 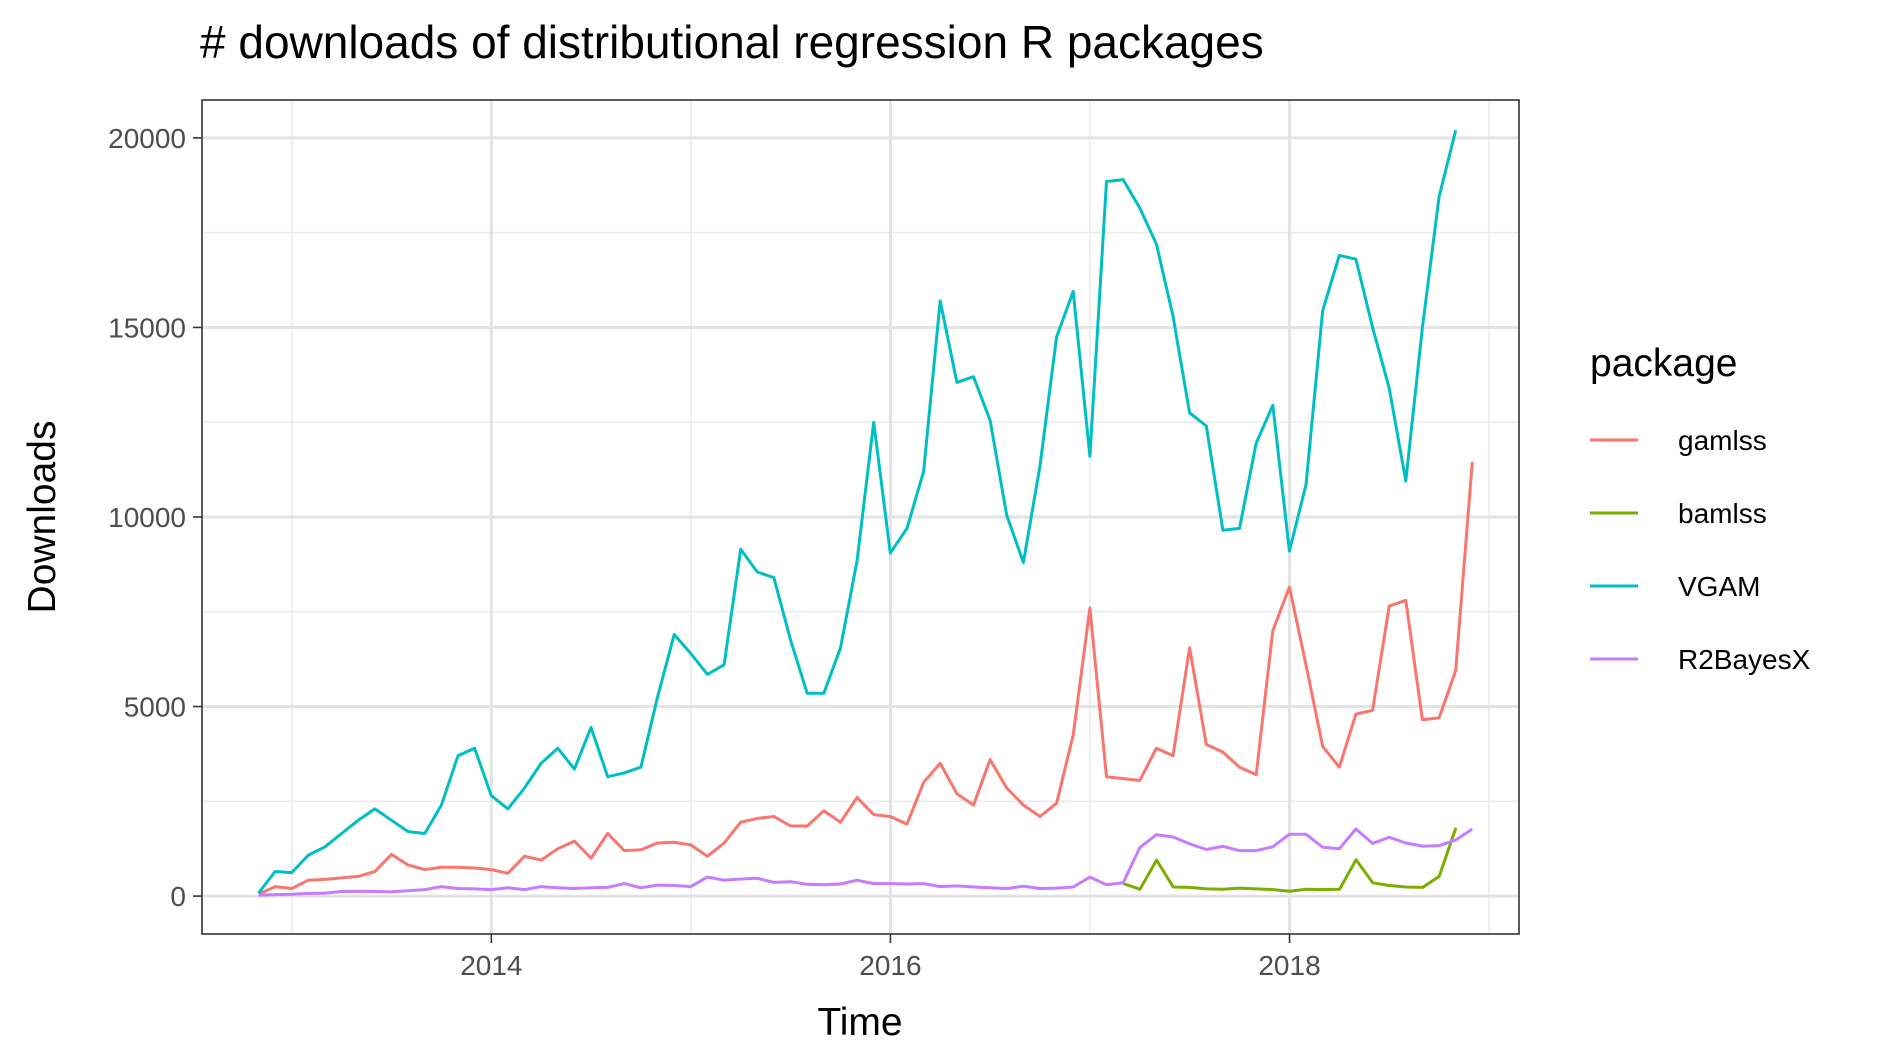 I want to click on x-axis-title: Time, so click(x=859, y=1022).